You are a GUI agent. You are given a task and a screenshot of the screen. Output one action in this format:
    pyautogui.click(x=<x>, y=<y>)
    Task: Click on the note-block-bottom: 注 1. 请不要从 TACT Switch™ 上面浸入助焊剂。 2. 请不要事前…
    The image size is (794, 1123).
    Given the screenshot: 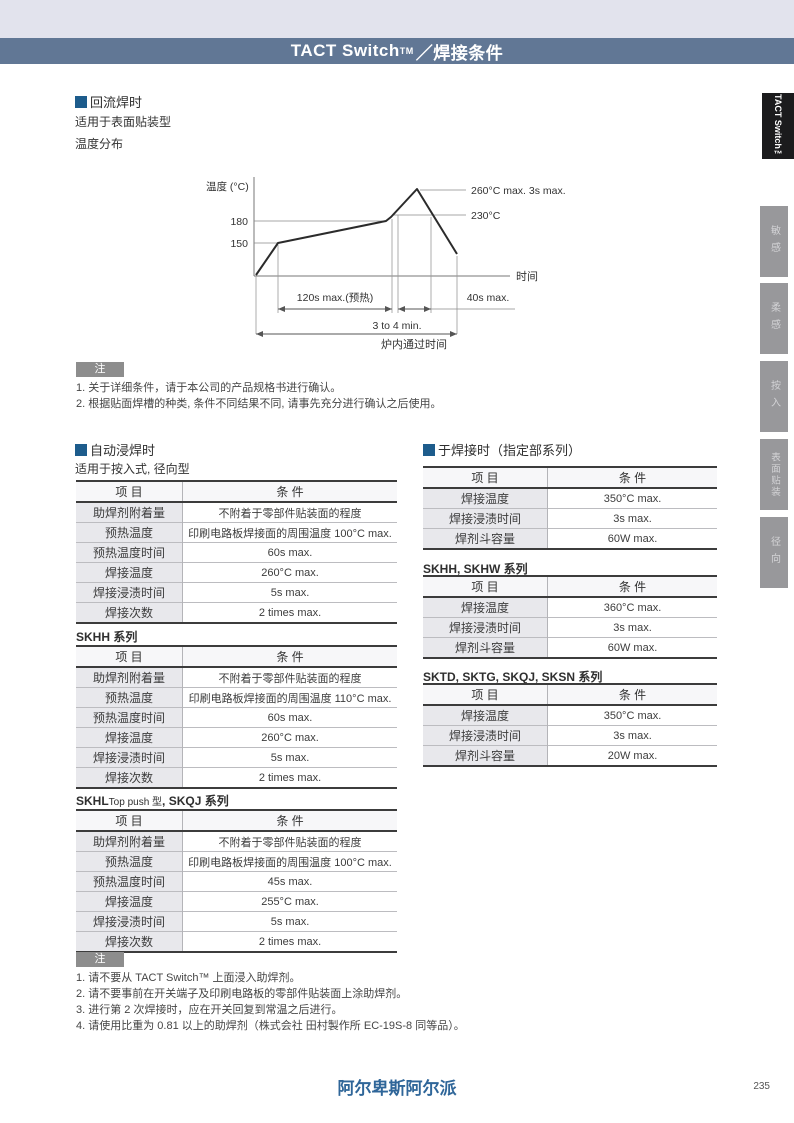 What is the action you would take?
    pyautogui.click(x=336, y=993)
    